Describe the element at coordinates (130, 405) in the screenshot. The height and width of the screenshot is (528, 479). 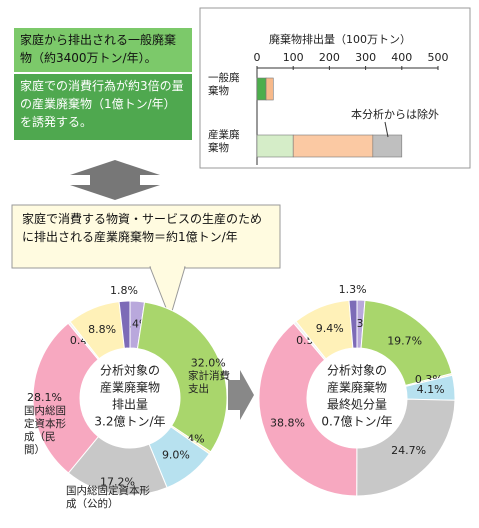
I see `center-text: 排出量` at that location.